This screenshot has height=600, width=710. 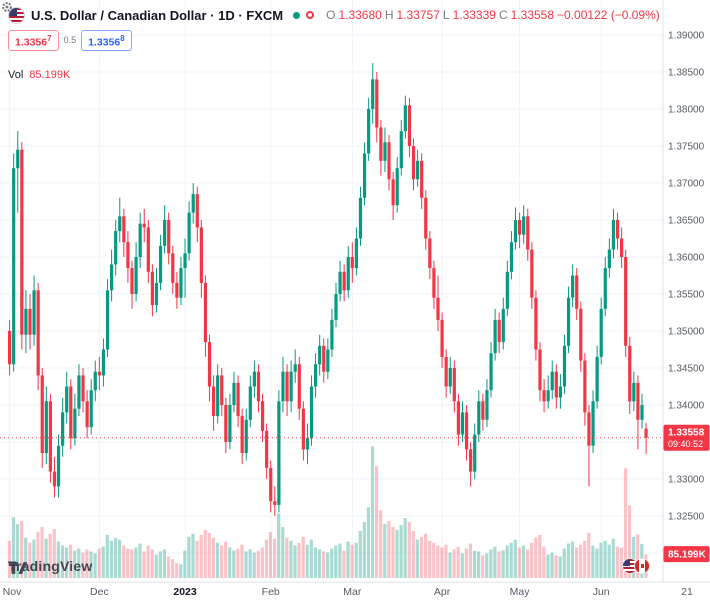 What do you see at coordinates (122, 38) in the screenshot?
I see `ask-price-sup: 8` at bounding box center [122, 38].